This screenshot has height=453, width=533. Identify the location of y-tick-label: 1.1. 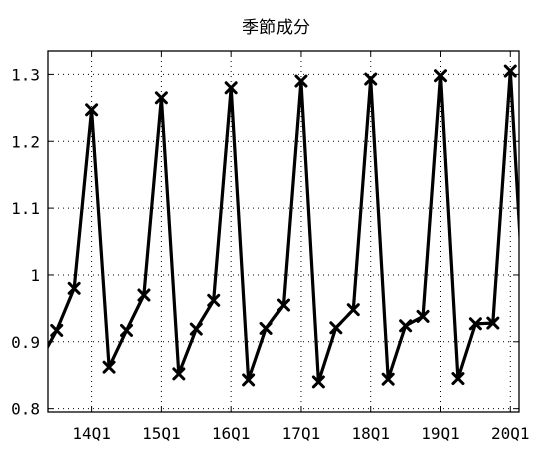
(25, 208).